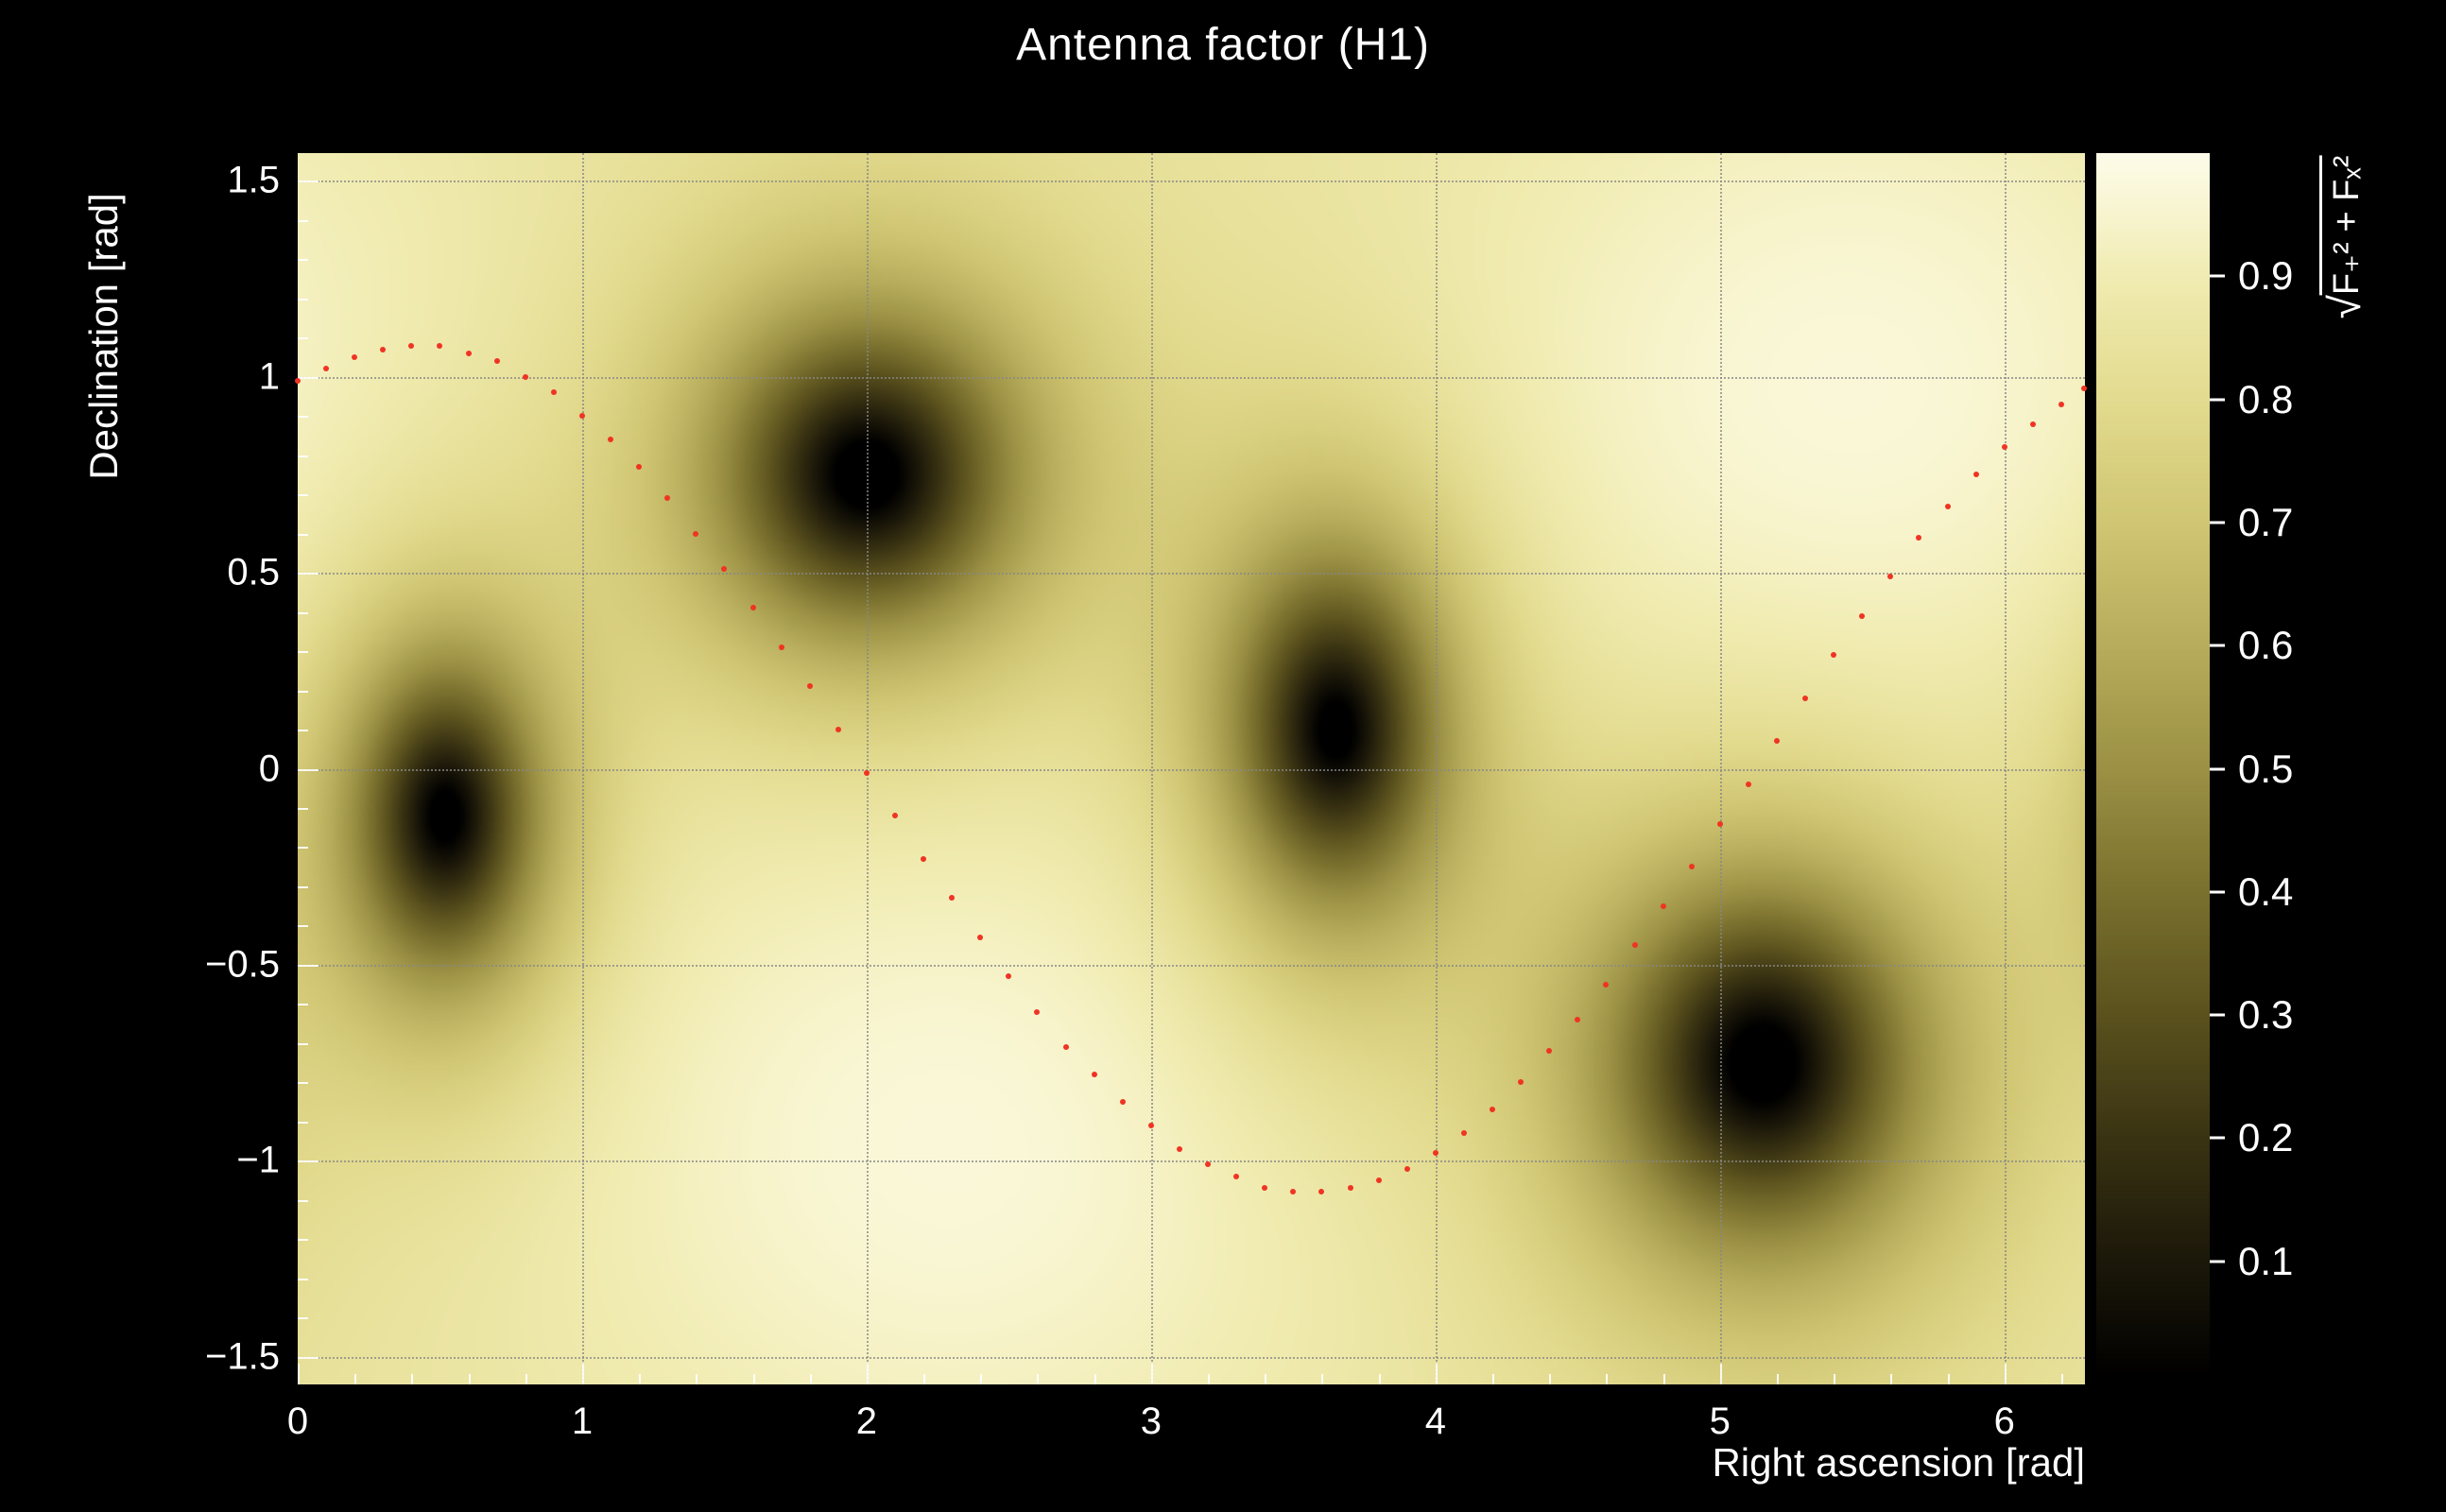  Describe the element at coordinates (253, 572) in the screenshot. I see `y-tick-label: 0.5` at that location.